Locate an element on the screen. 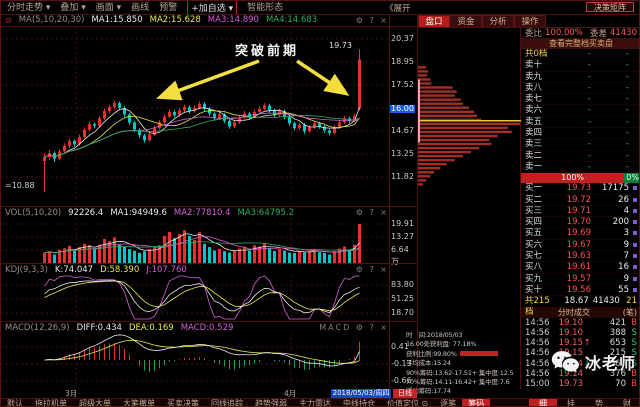  bid-price: 19.69 is located at coordinates (578, 233).